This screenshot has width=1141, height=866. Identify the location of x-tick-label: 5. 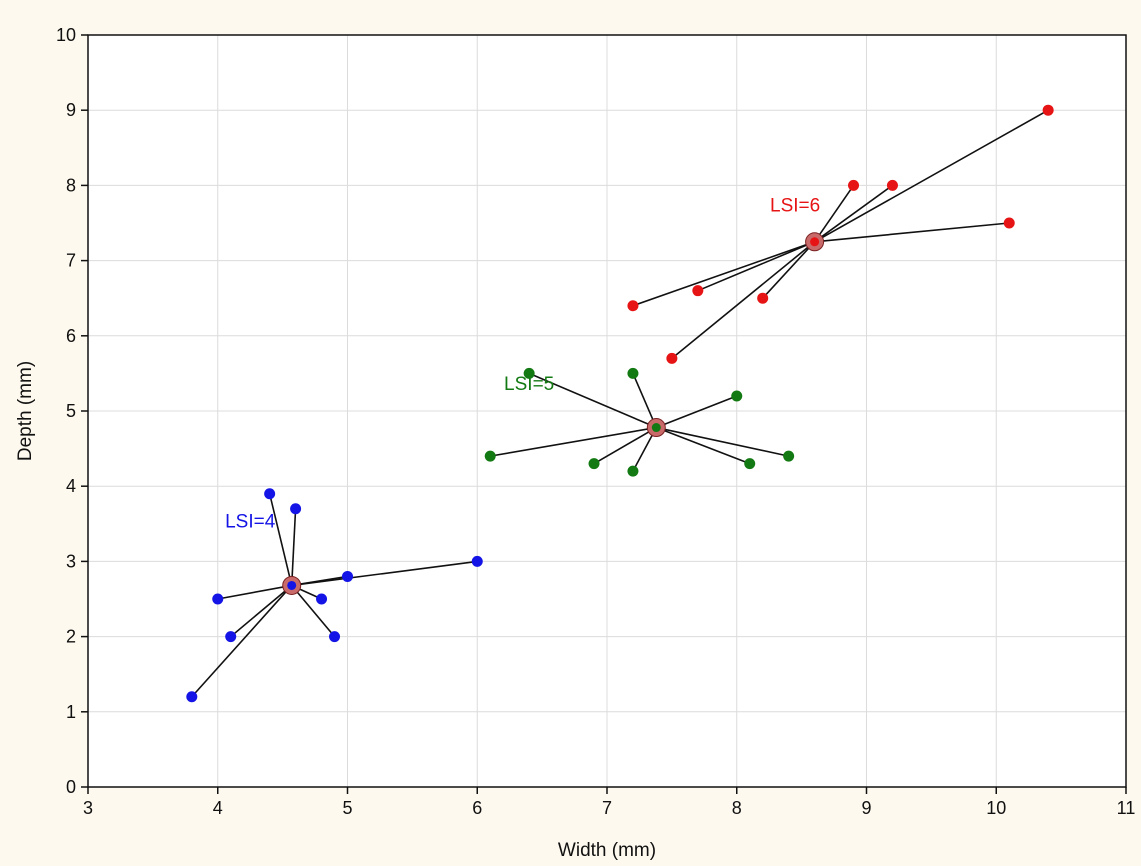
(347, 808).